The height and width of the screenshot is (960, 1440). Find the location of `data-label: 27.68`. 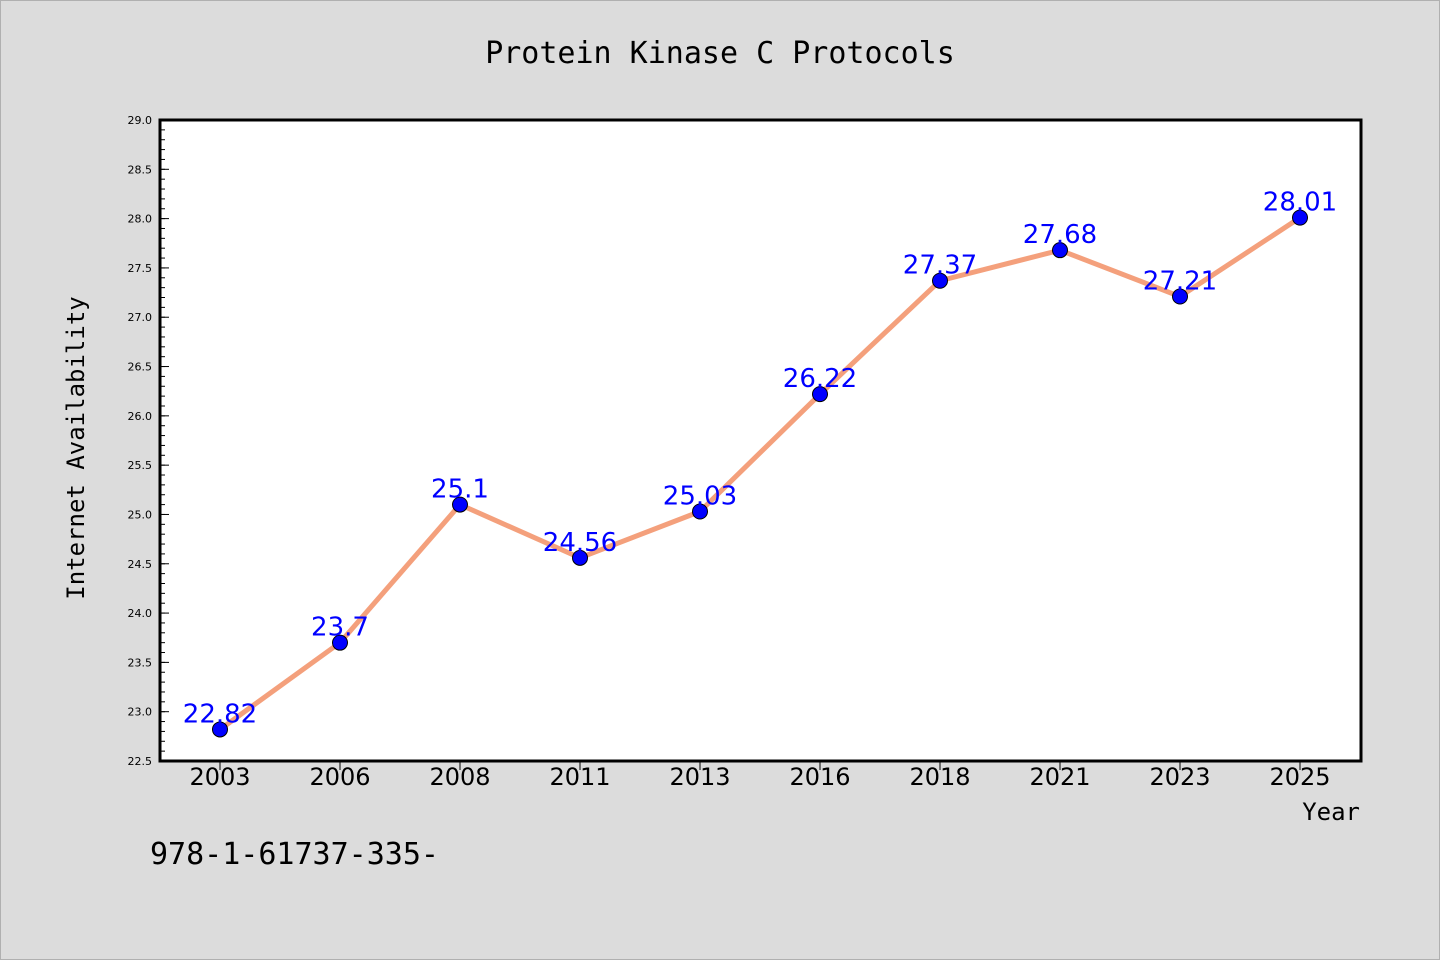

data-label: 27.68 is located at coordinates (1060, 235).